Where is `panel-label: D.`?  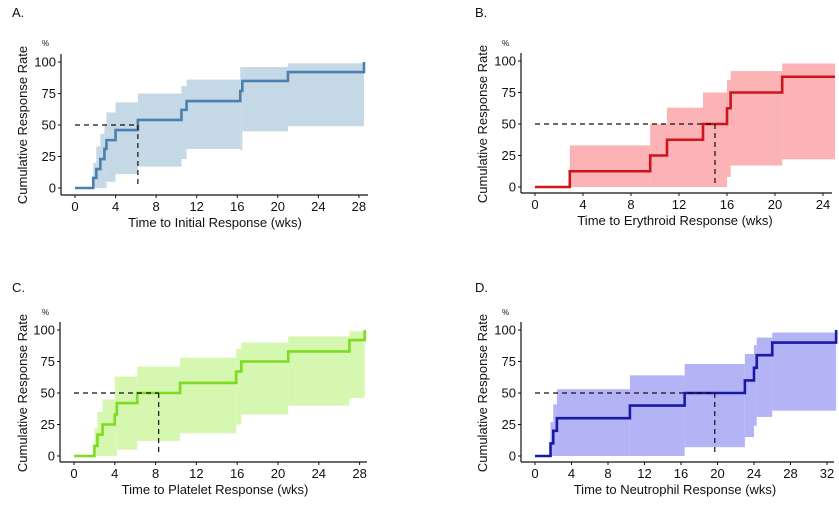
panel-label: D. is located at coordinates (481, 287).